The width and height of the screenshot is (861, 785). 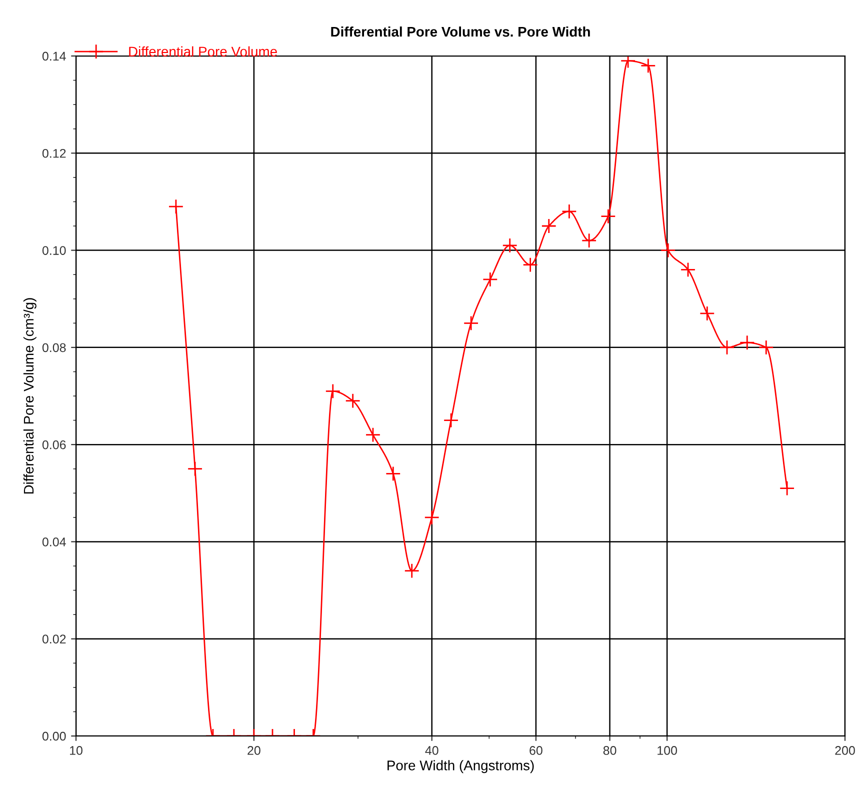 What do you see at coordinates (845, 750) in the screenshot?
I see `x-tick-label: 200` at bounding box center [845, 750].